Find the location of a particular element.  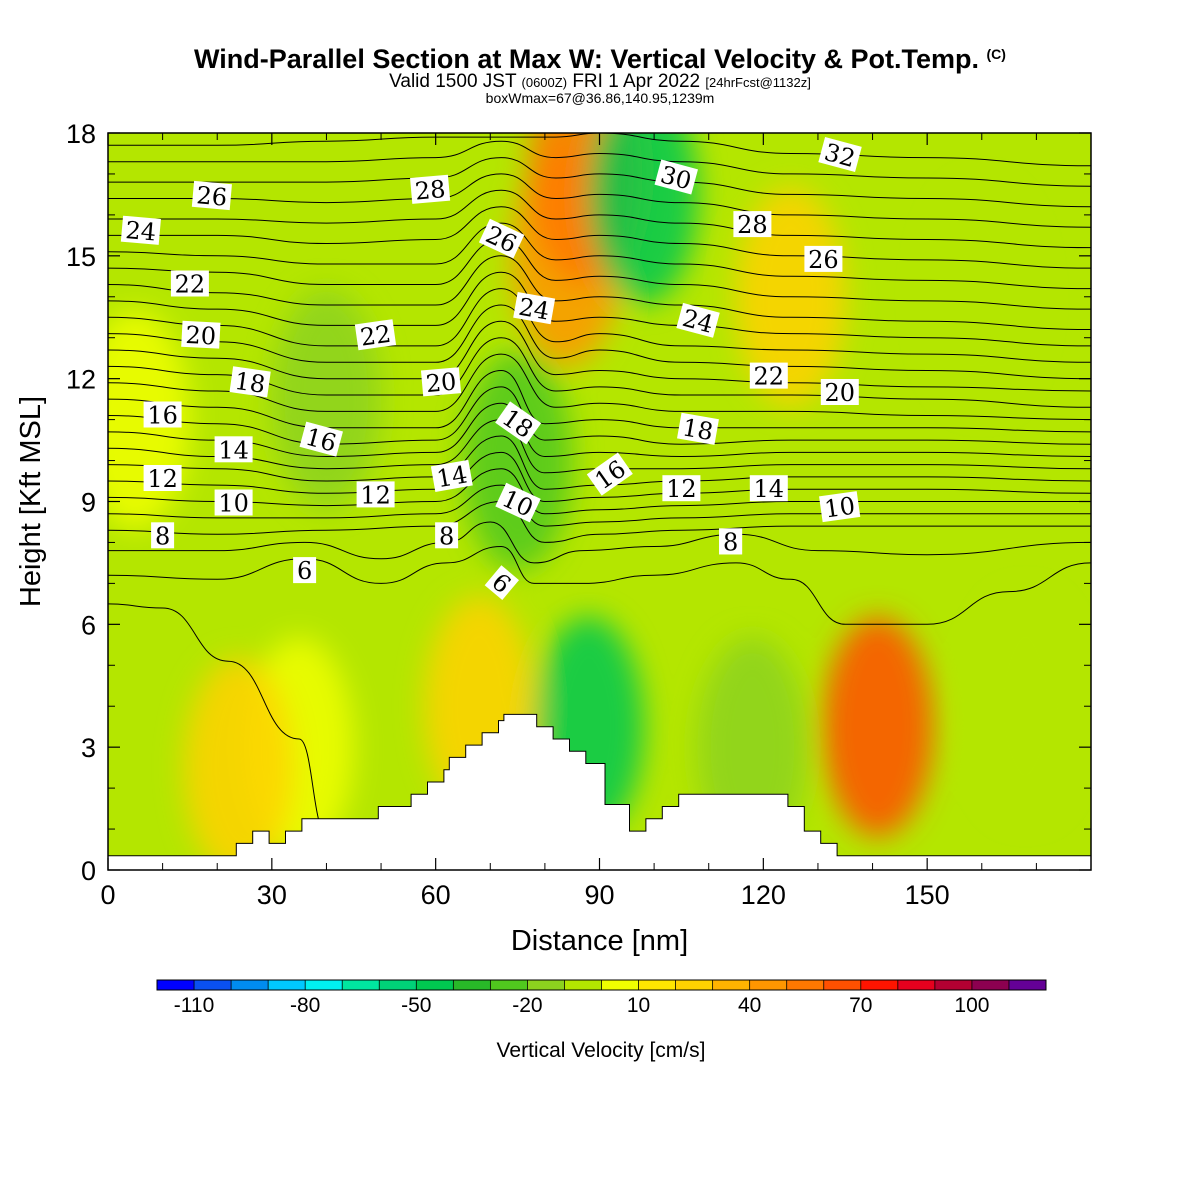

x-axis-label: Distance [nm] is located at coordinates (599, 941).